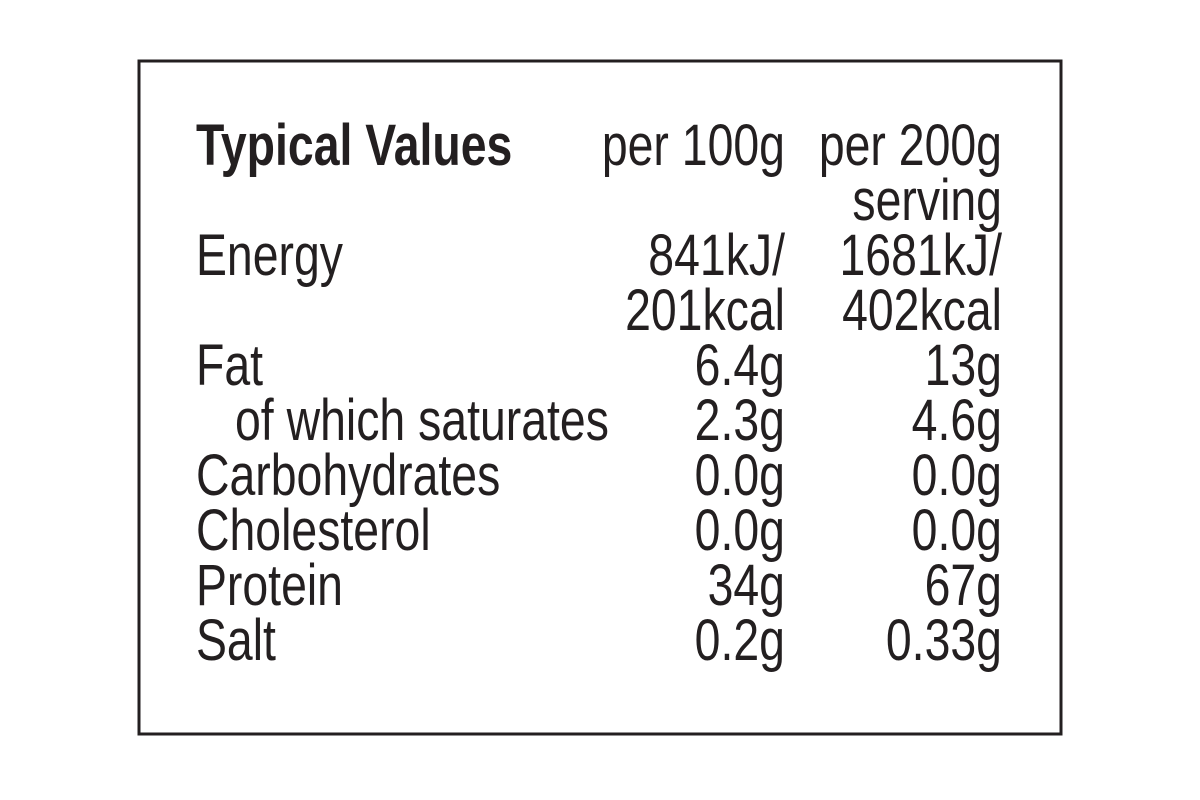 The width and height of the screenshot is (1200, 800). What do you see at coordinates (740, 420) in the screenshot?
I see `cell-value: 2.3g` at bounding box center [740, 420].